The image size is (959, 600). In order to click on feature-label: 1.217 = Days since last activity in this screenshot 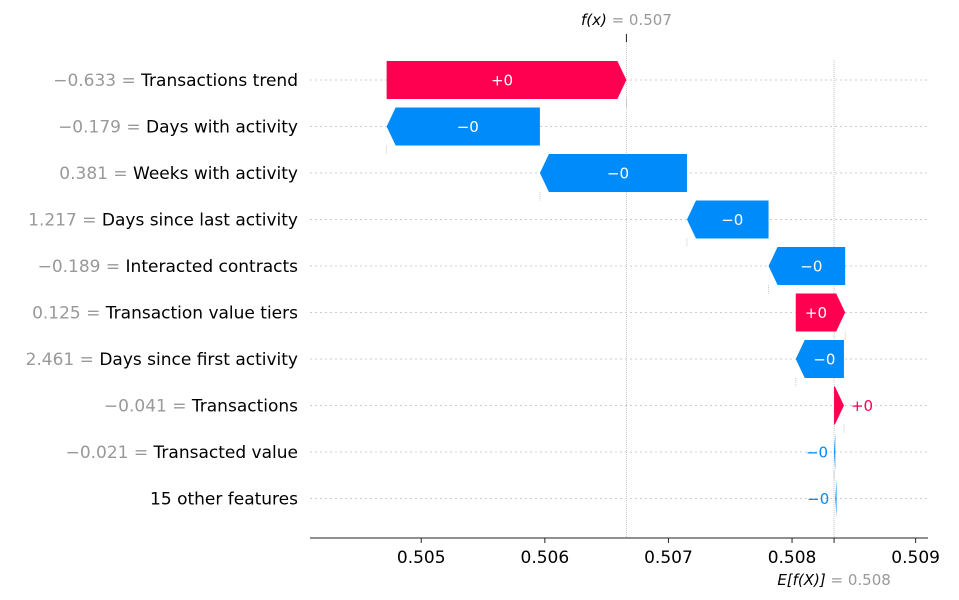, I will do `click(163, 221)`.